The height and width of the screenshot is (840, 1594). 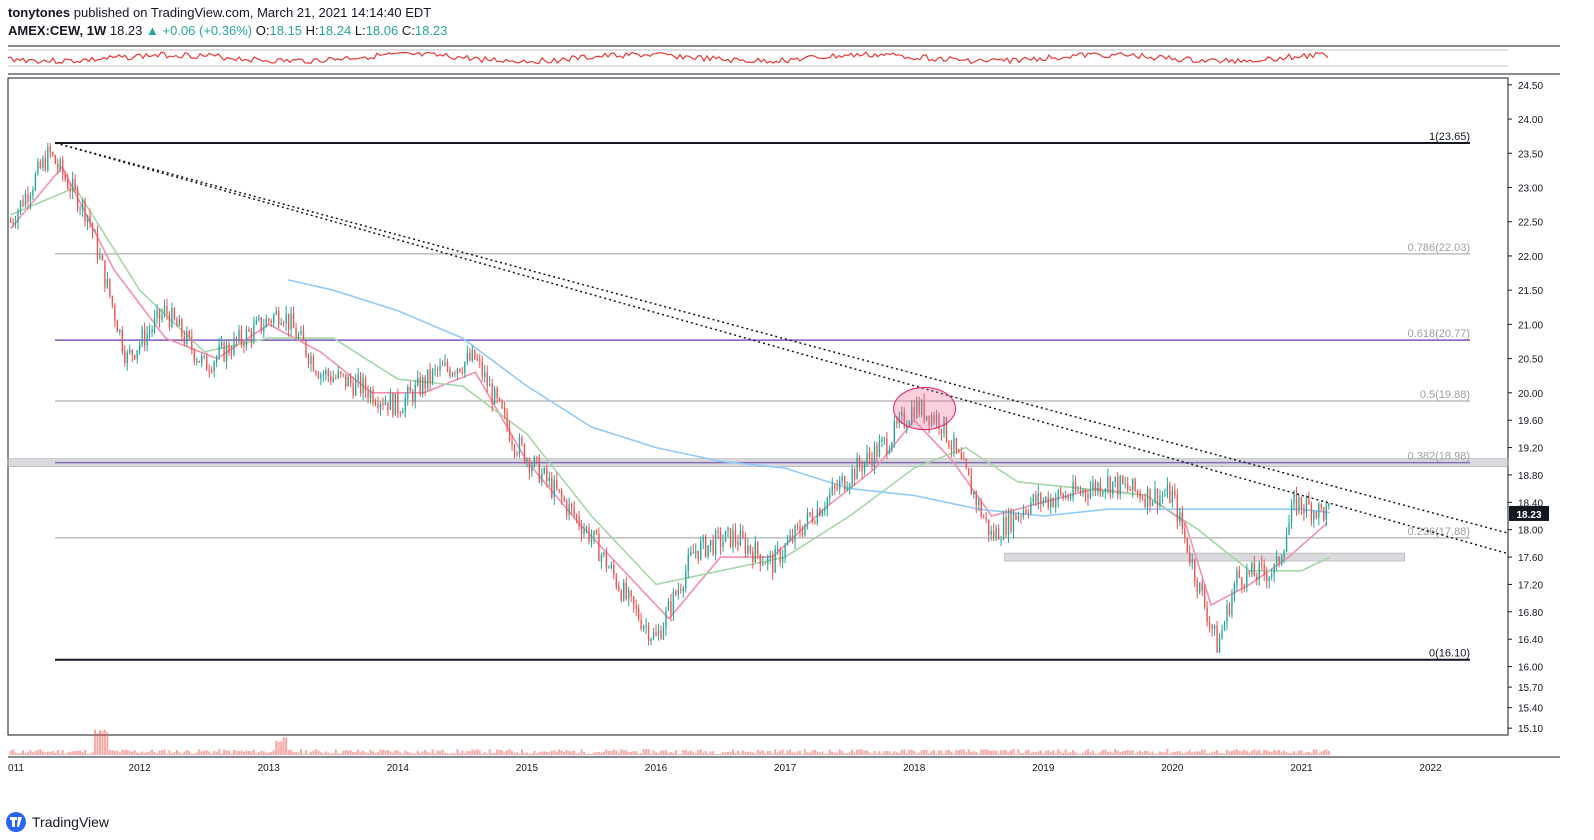 What do you see at coordinates (914, 768) in the screenshot?
I see `x-tick-label: 2018` at bounding box center [914, 768].